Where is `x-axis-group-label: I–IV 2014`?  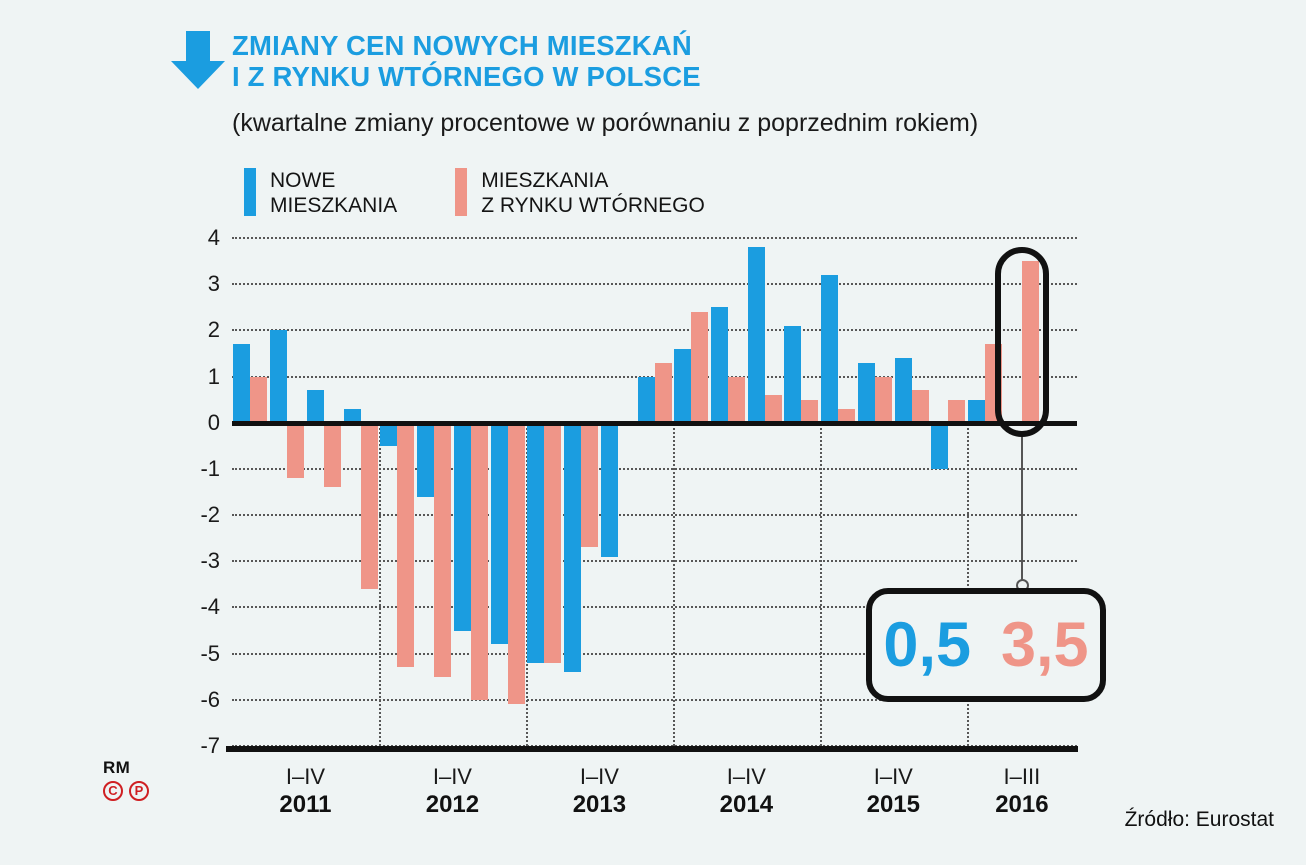 x-axis-group-label: I–IV 2014 is located at coordinates (746, 791).